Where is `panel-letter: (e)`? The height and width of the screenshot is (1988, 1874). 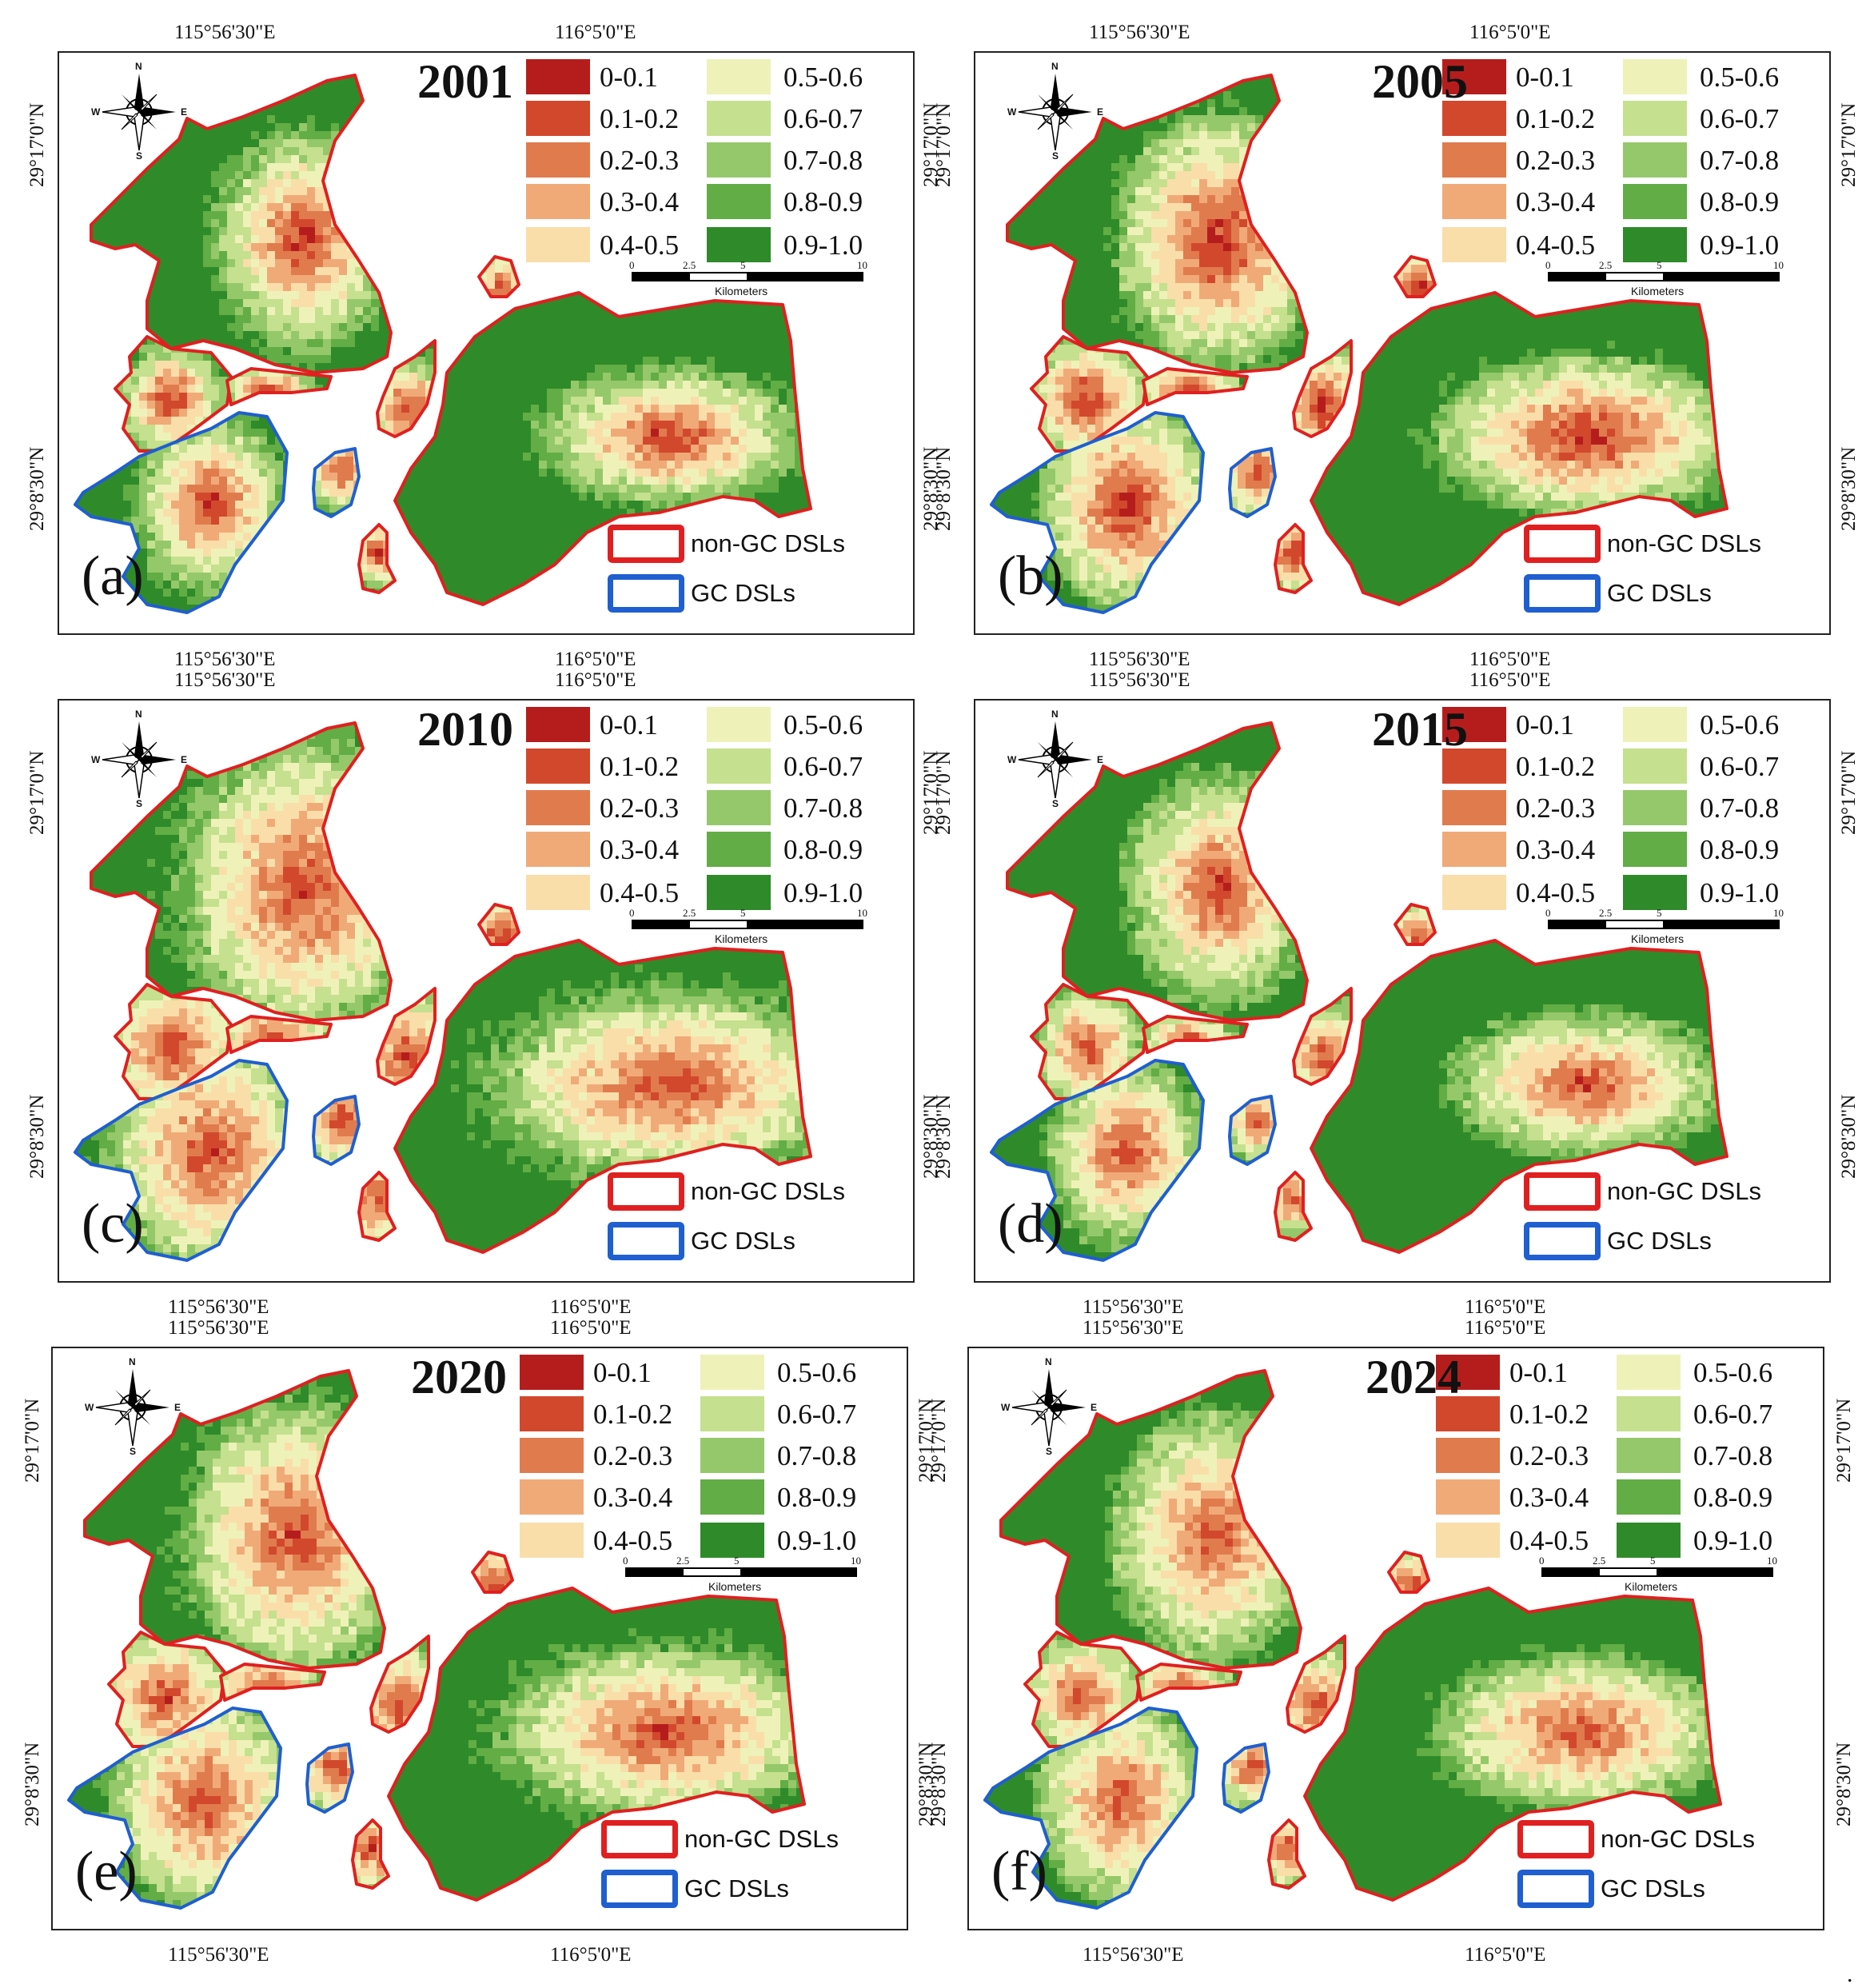 panel-letter: (e) is located at coordinates (106, 1872).